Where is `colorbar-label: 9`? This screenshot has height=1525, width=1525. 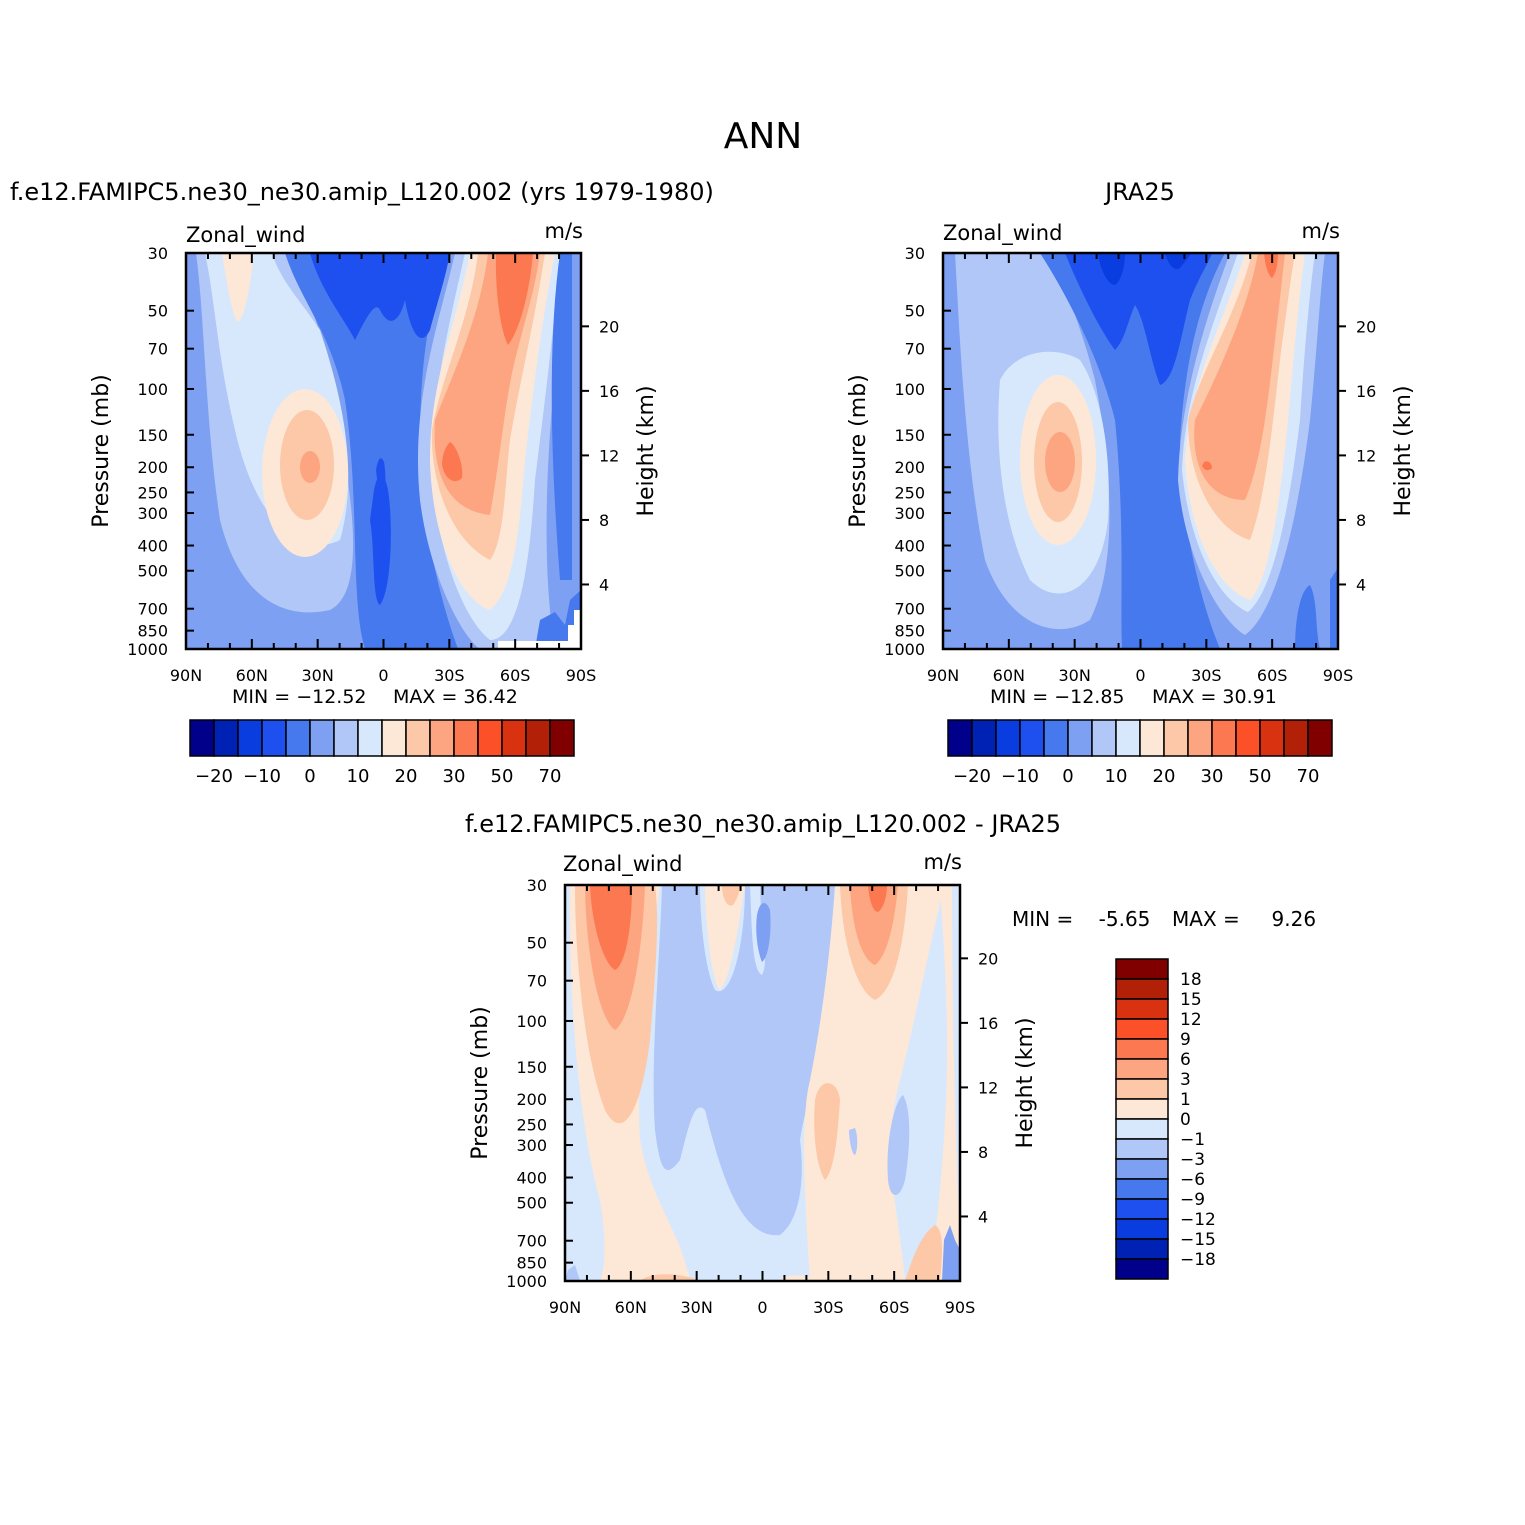
colorbar-label: 9 is located at coordinates (1185, 1040).